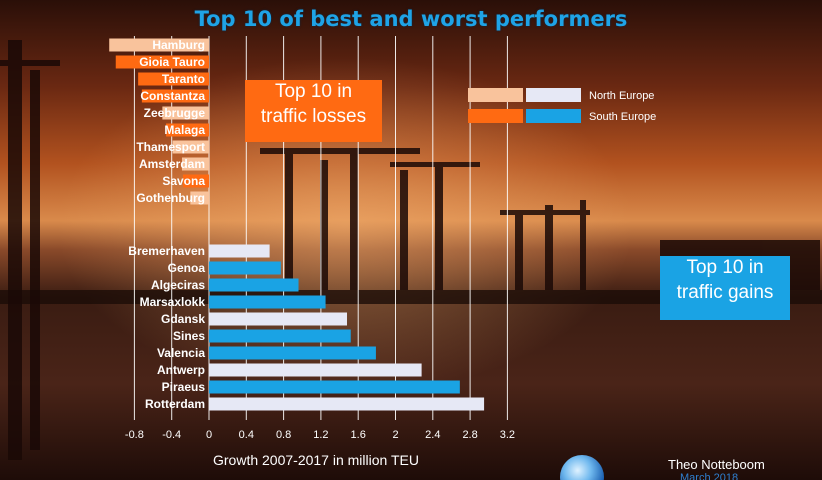 The width and height of the screenshot is (822, 480). Describe the element at coordinates (171, 435) in the screenshot. I see `x-tick-label: -0.4` at that location.